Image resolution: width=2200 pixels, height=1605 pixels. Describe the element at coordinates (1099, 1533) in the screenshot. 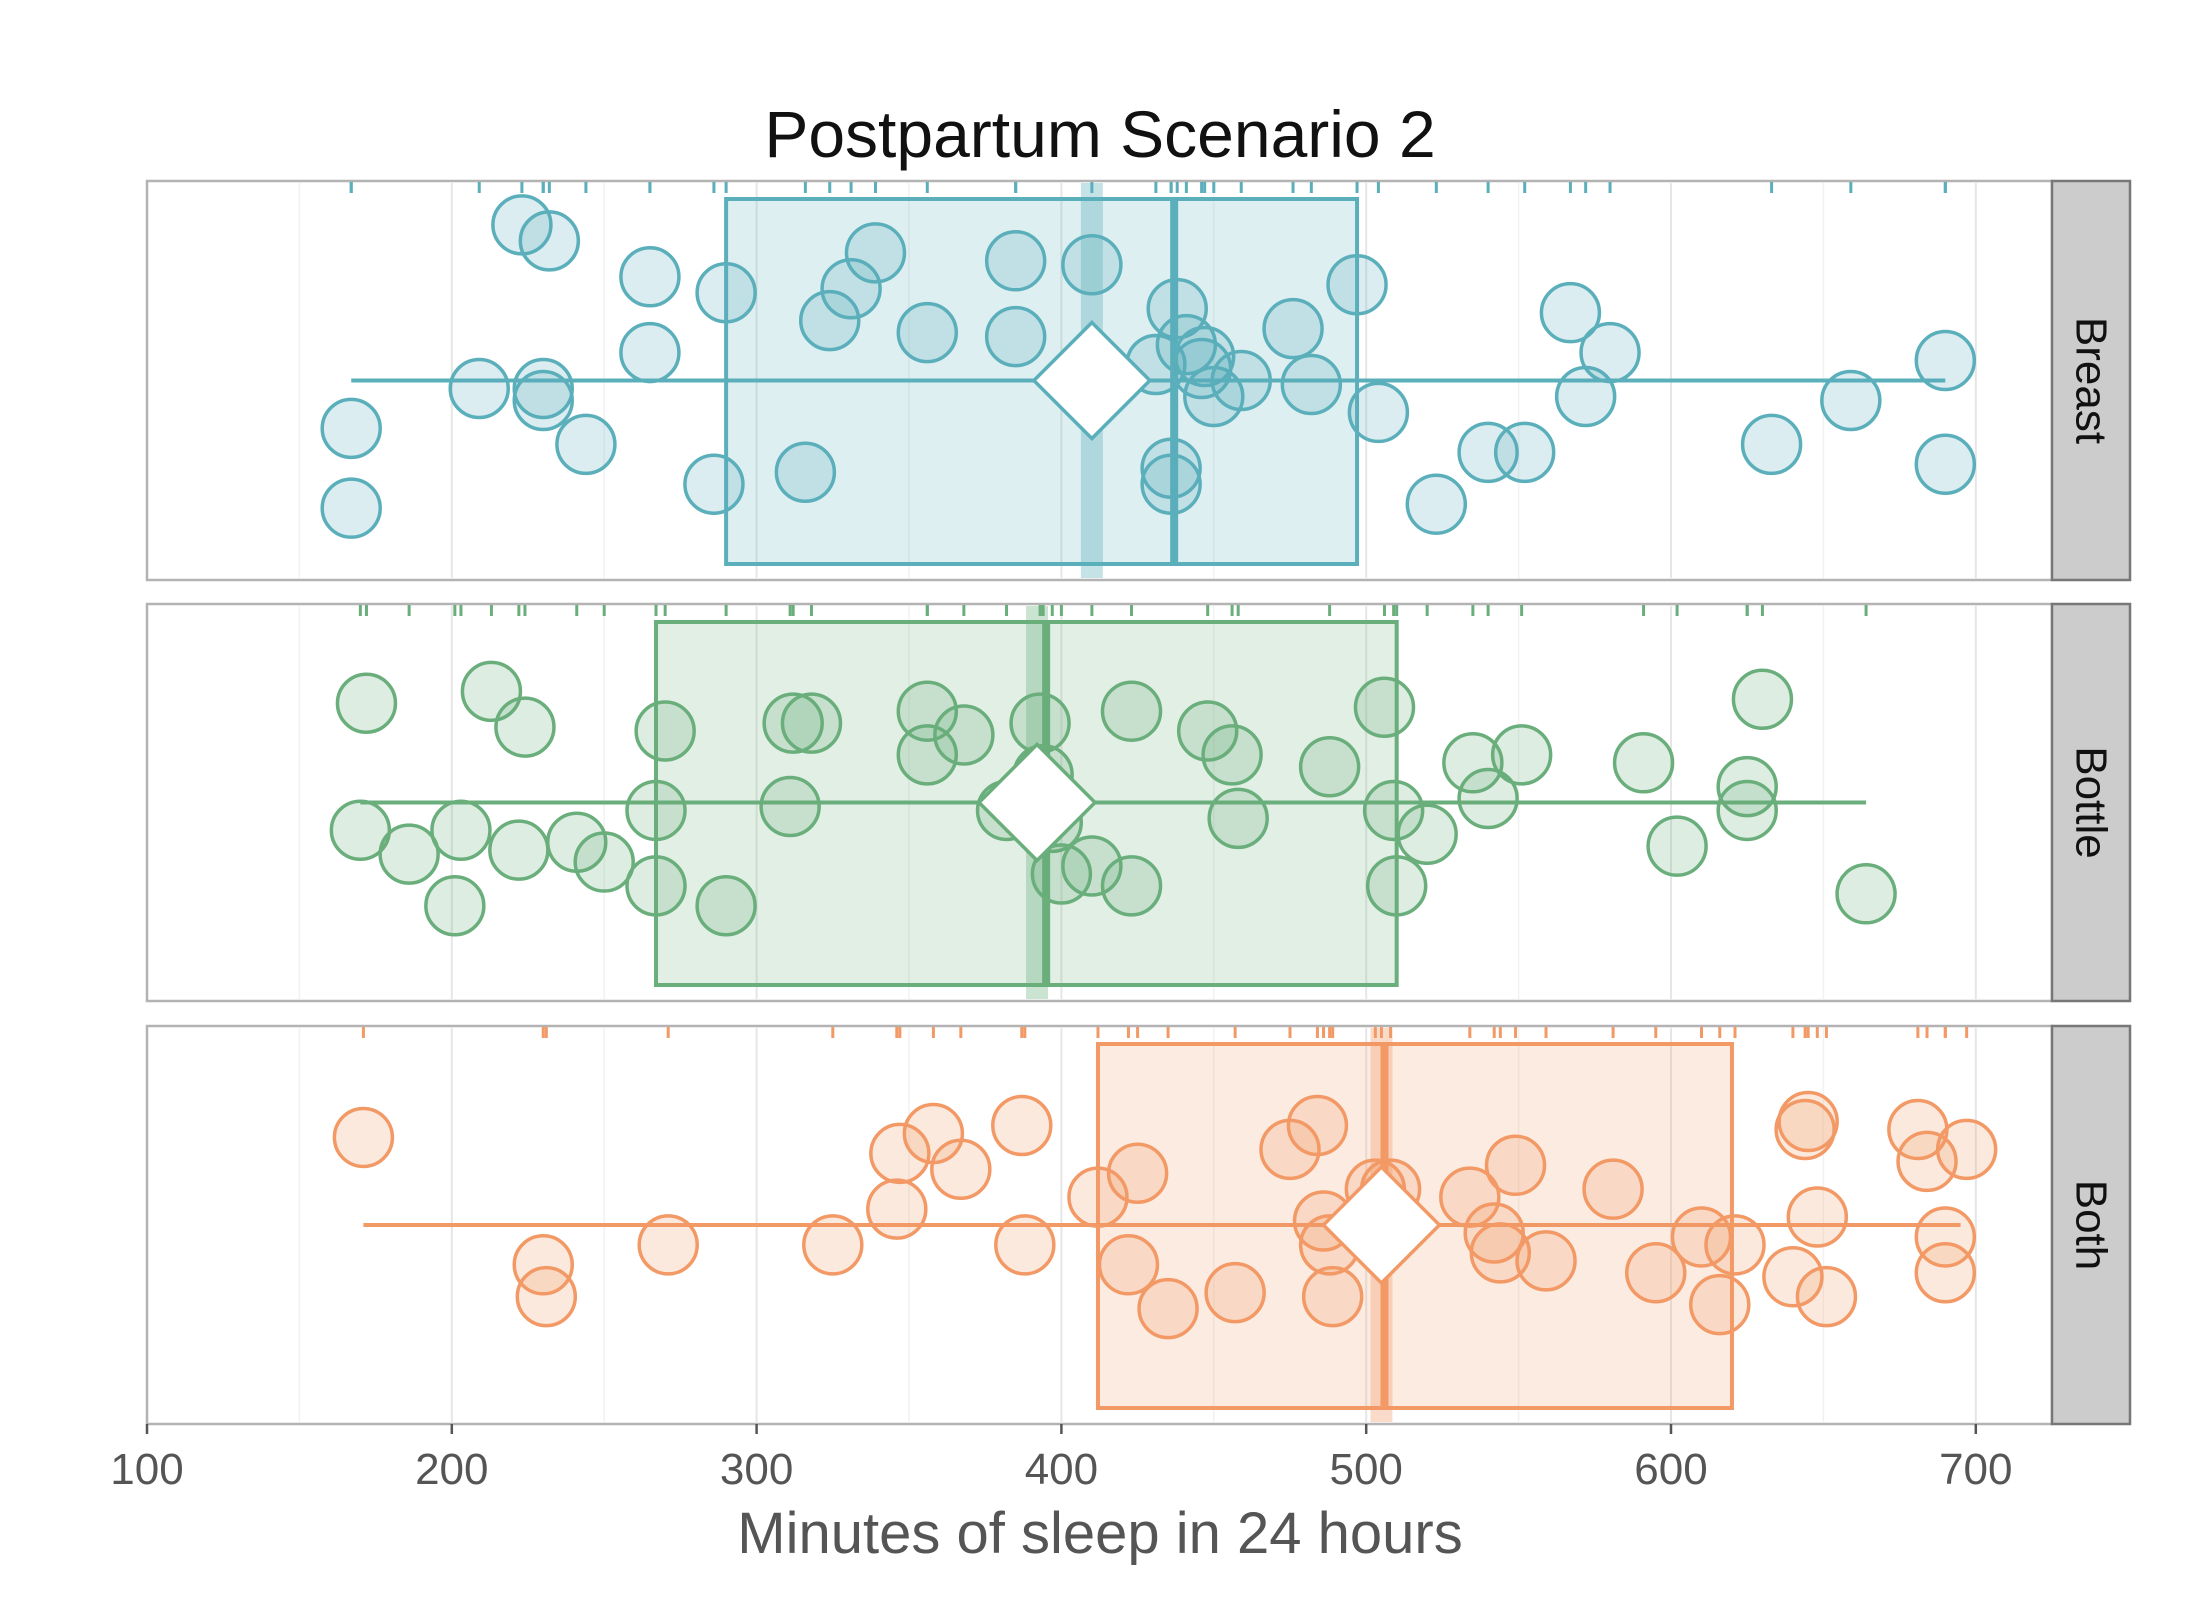

I see `x-axis-title: Minutes of sleep in 24 hours` at that location.